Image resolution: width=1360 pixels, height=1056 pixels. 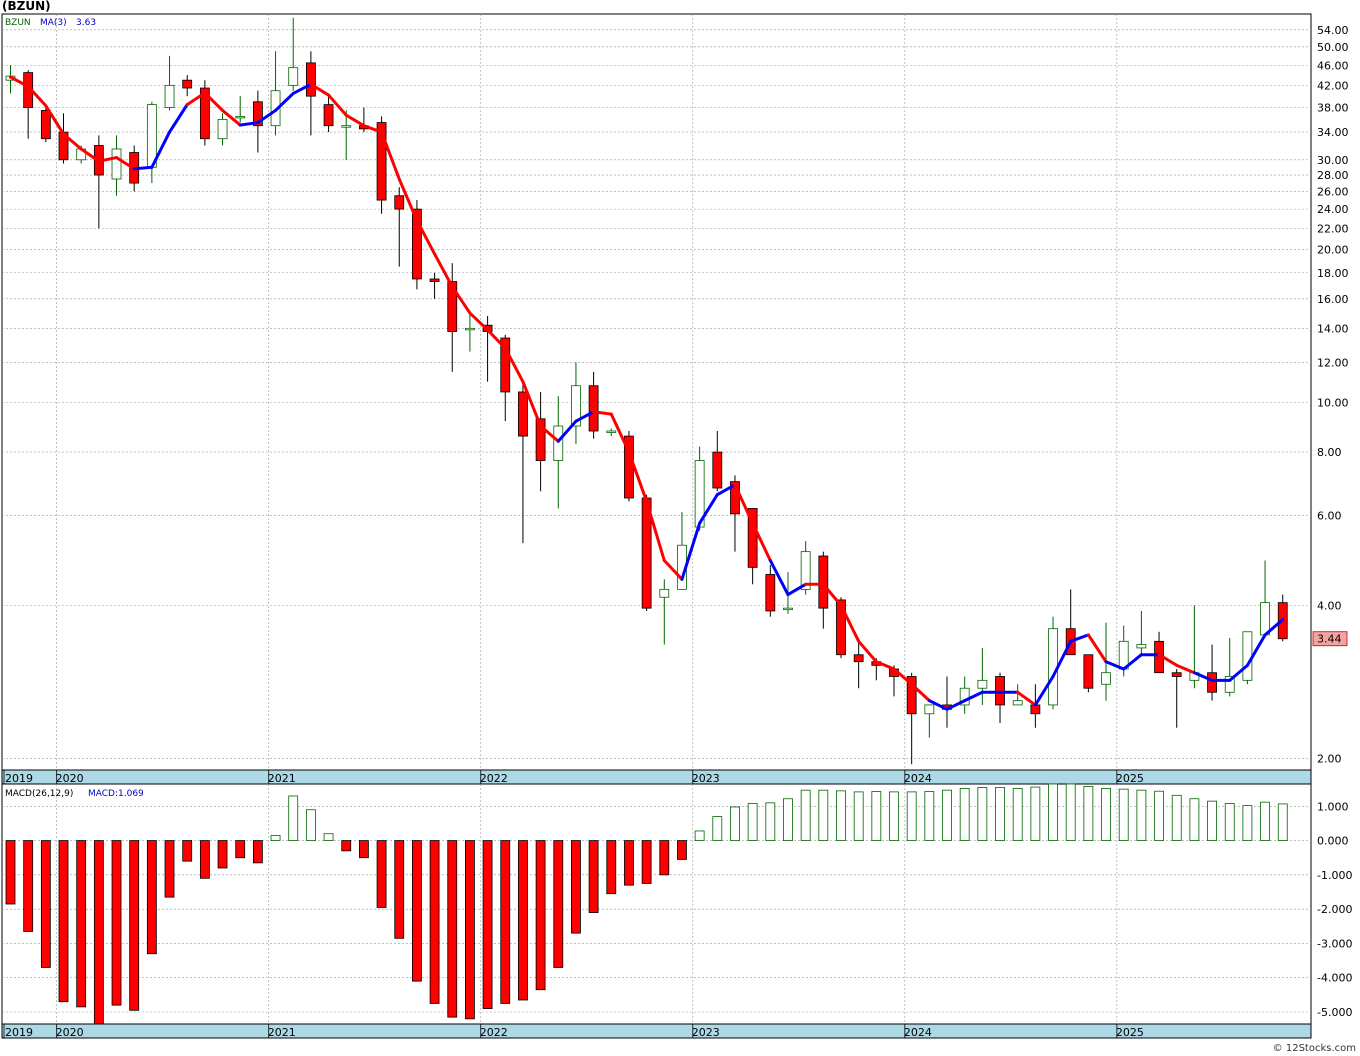 What do you see at coordinates (53, 23) in the screenshot?
I see `price-legend-ma: MA(3)` at bounding box center [53, 23].